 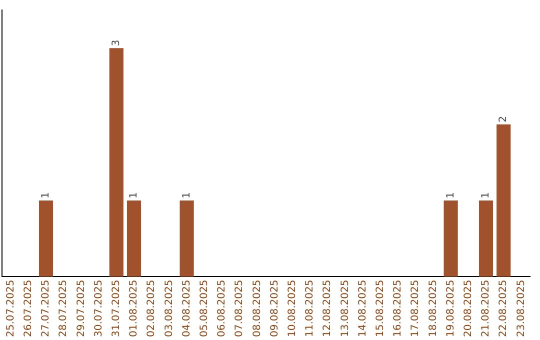 What do you see at coordinates (10, 309) in the screenshot?
I see `x-tick-label: 25.07.2025` at bounding box center [10, 309].